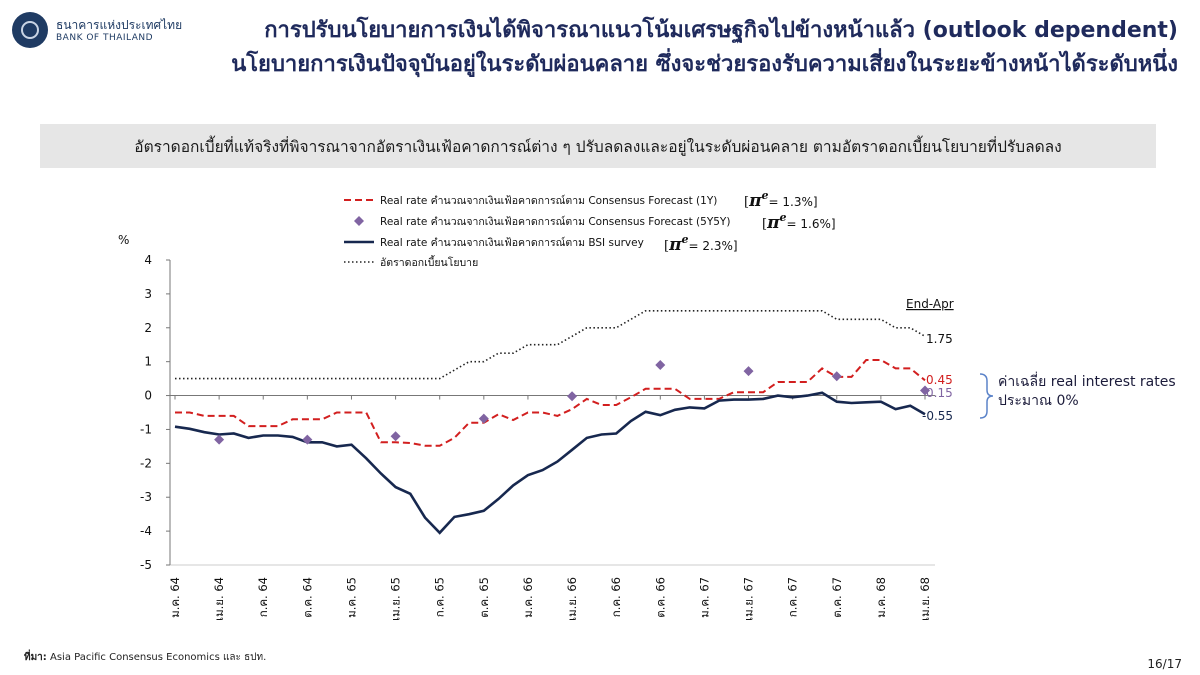  Describe the element at coordinates (799, 222) in the screenshot. I see `legend-pi-note-5y5y: [πe= 1.6%]` at that location.